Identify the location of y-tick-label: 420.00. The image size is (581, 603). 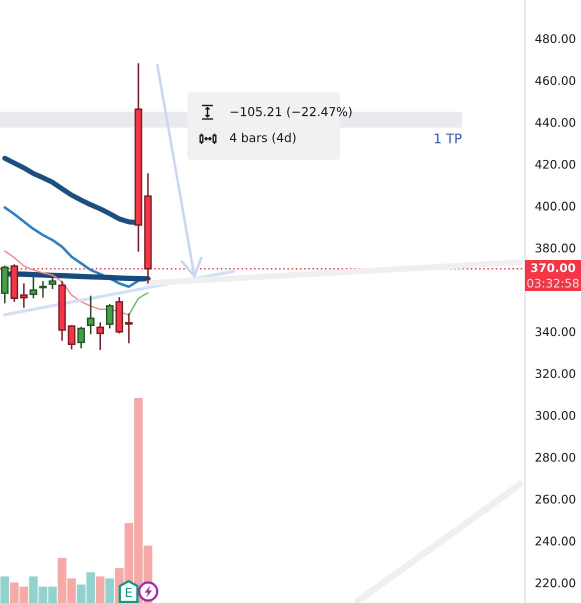
(555, 164).